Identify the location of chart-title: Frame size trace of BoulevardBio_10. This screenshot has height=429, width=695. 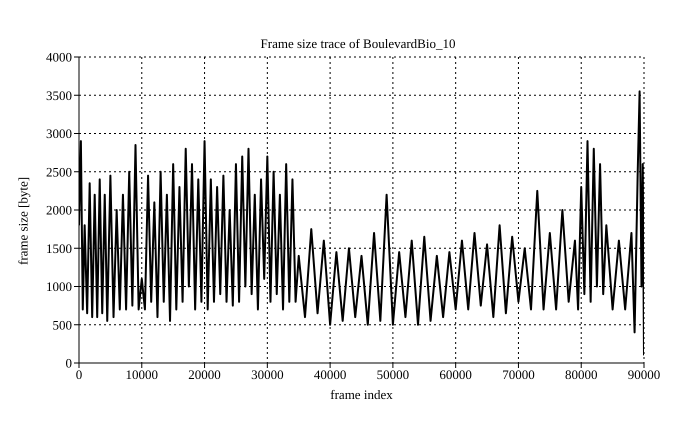
(358, 43).